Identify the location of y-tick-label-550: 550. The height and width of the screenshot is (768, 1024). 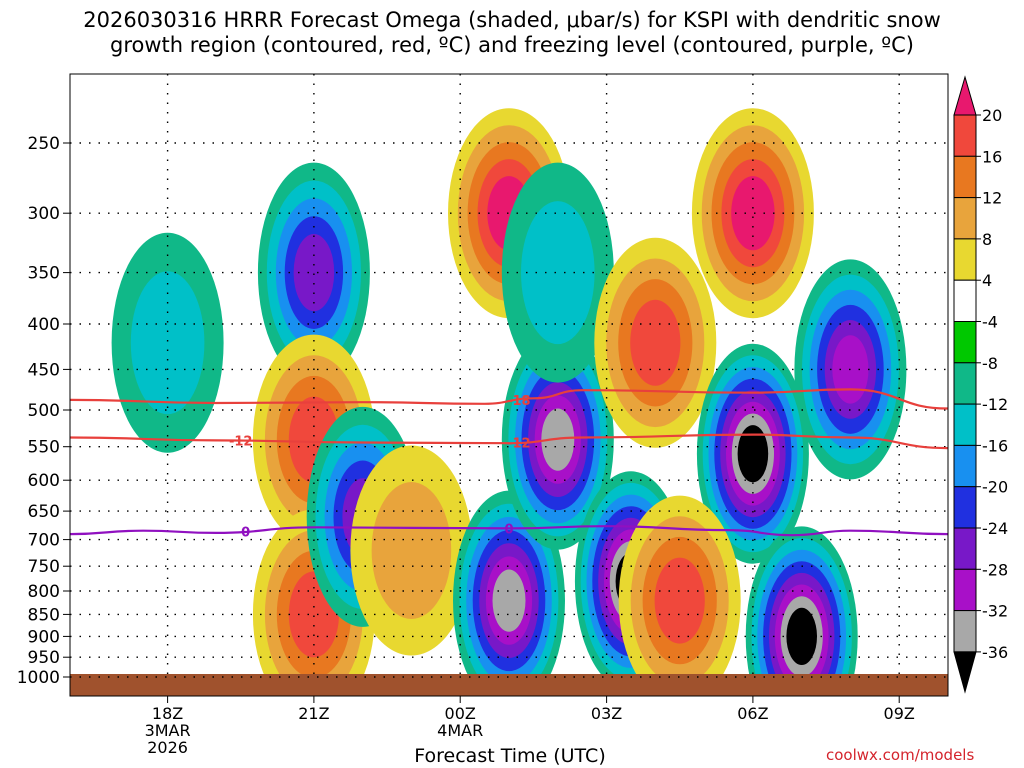
(44, 448).